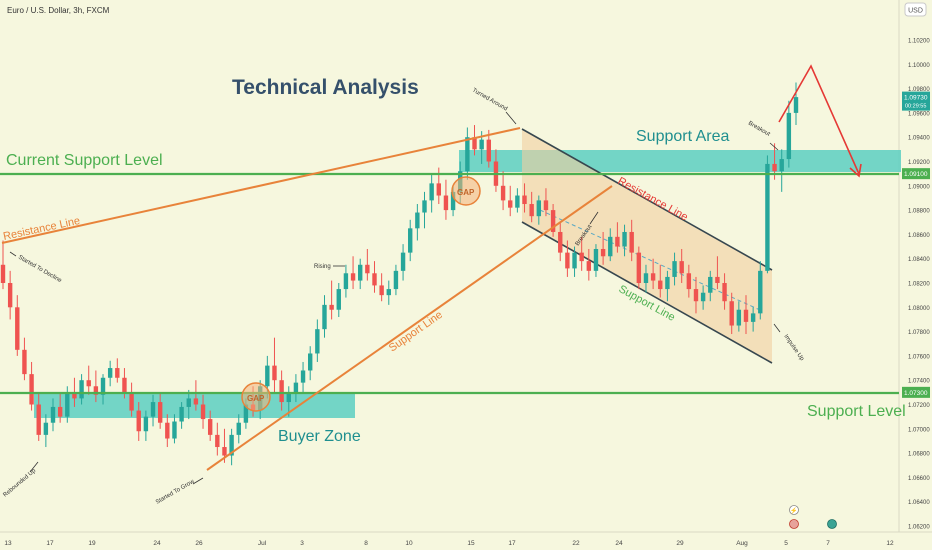 This screenshot has width=932, height=550. What do you see at coordinates (856, 411) in the screenshot?
I see `support-level-label: Support Level` at bounding box center [856, 411].